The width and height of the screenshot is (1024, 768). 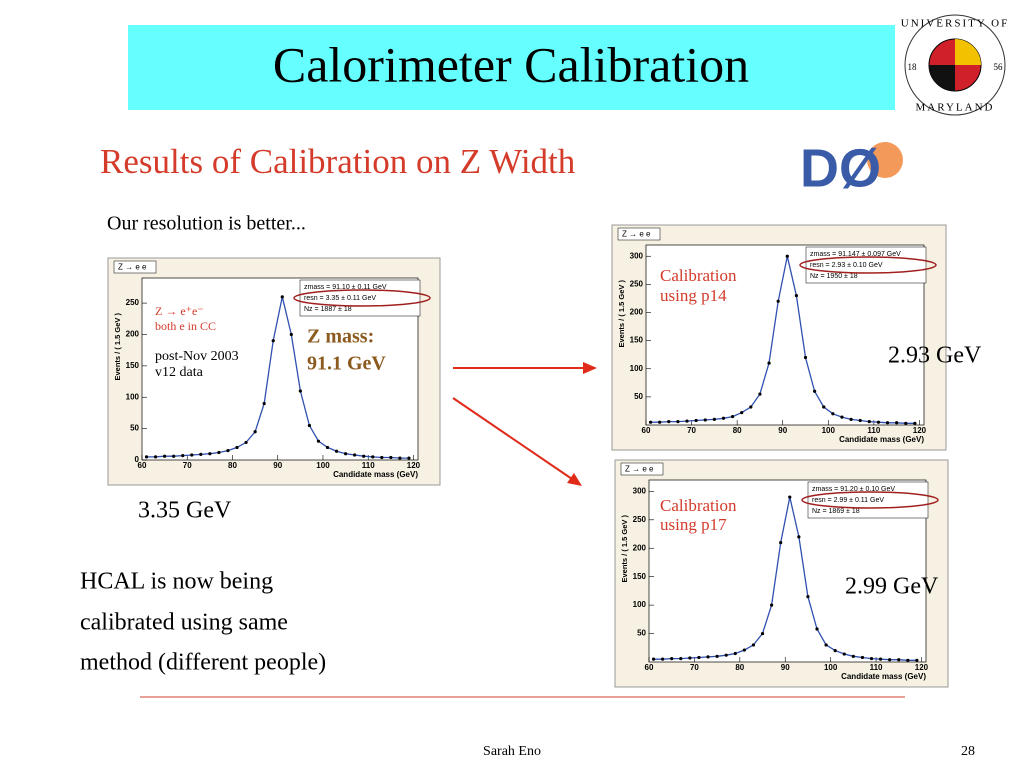 What do you see at coordinates (698, 275) in the screenshot?
I see `annotation: Calibration` at bounding box center [698, 275].